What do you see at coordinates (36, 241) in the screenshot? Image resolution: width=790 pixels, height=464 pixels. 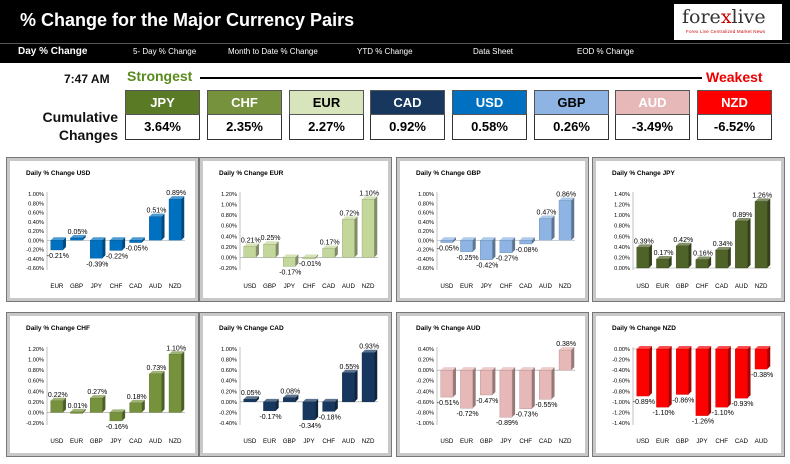 I see `y-tick-label: 0.00%` at bounding box center [36, 241].